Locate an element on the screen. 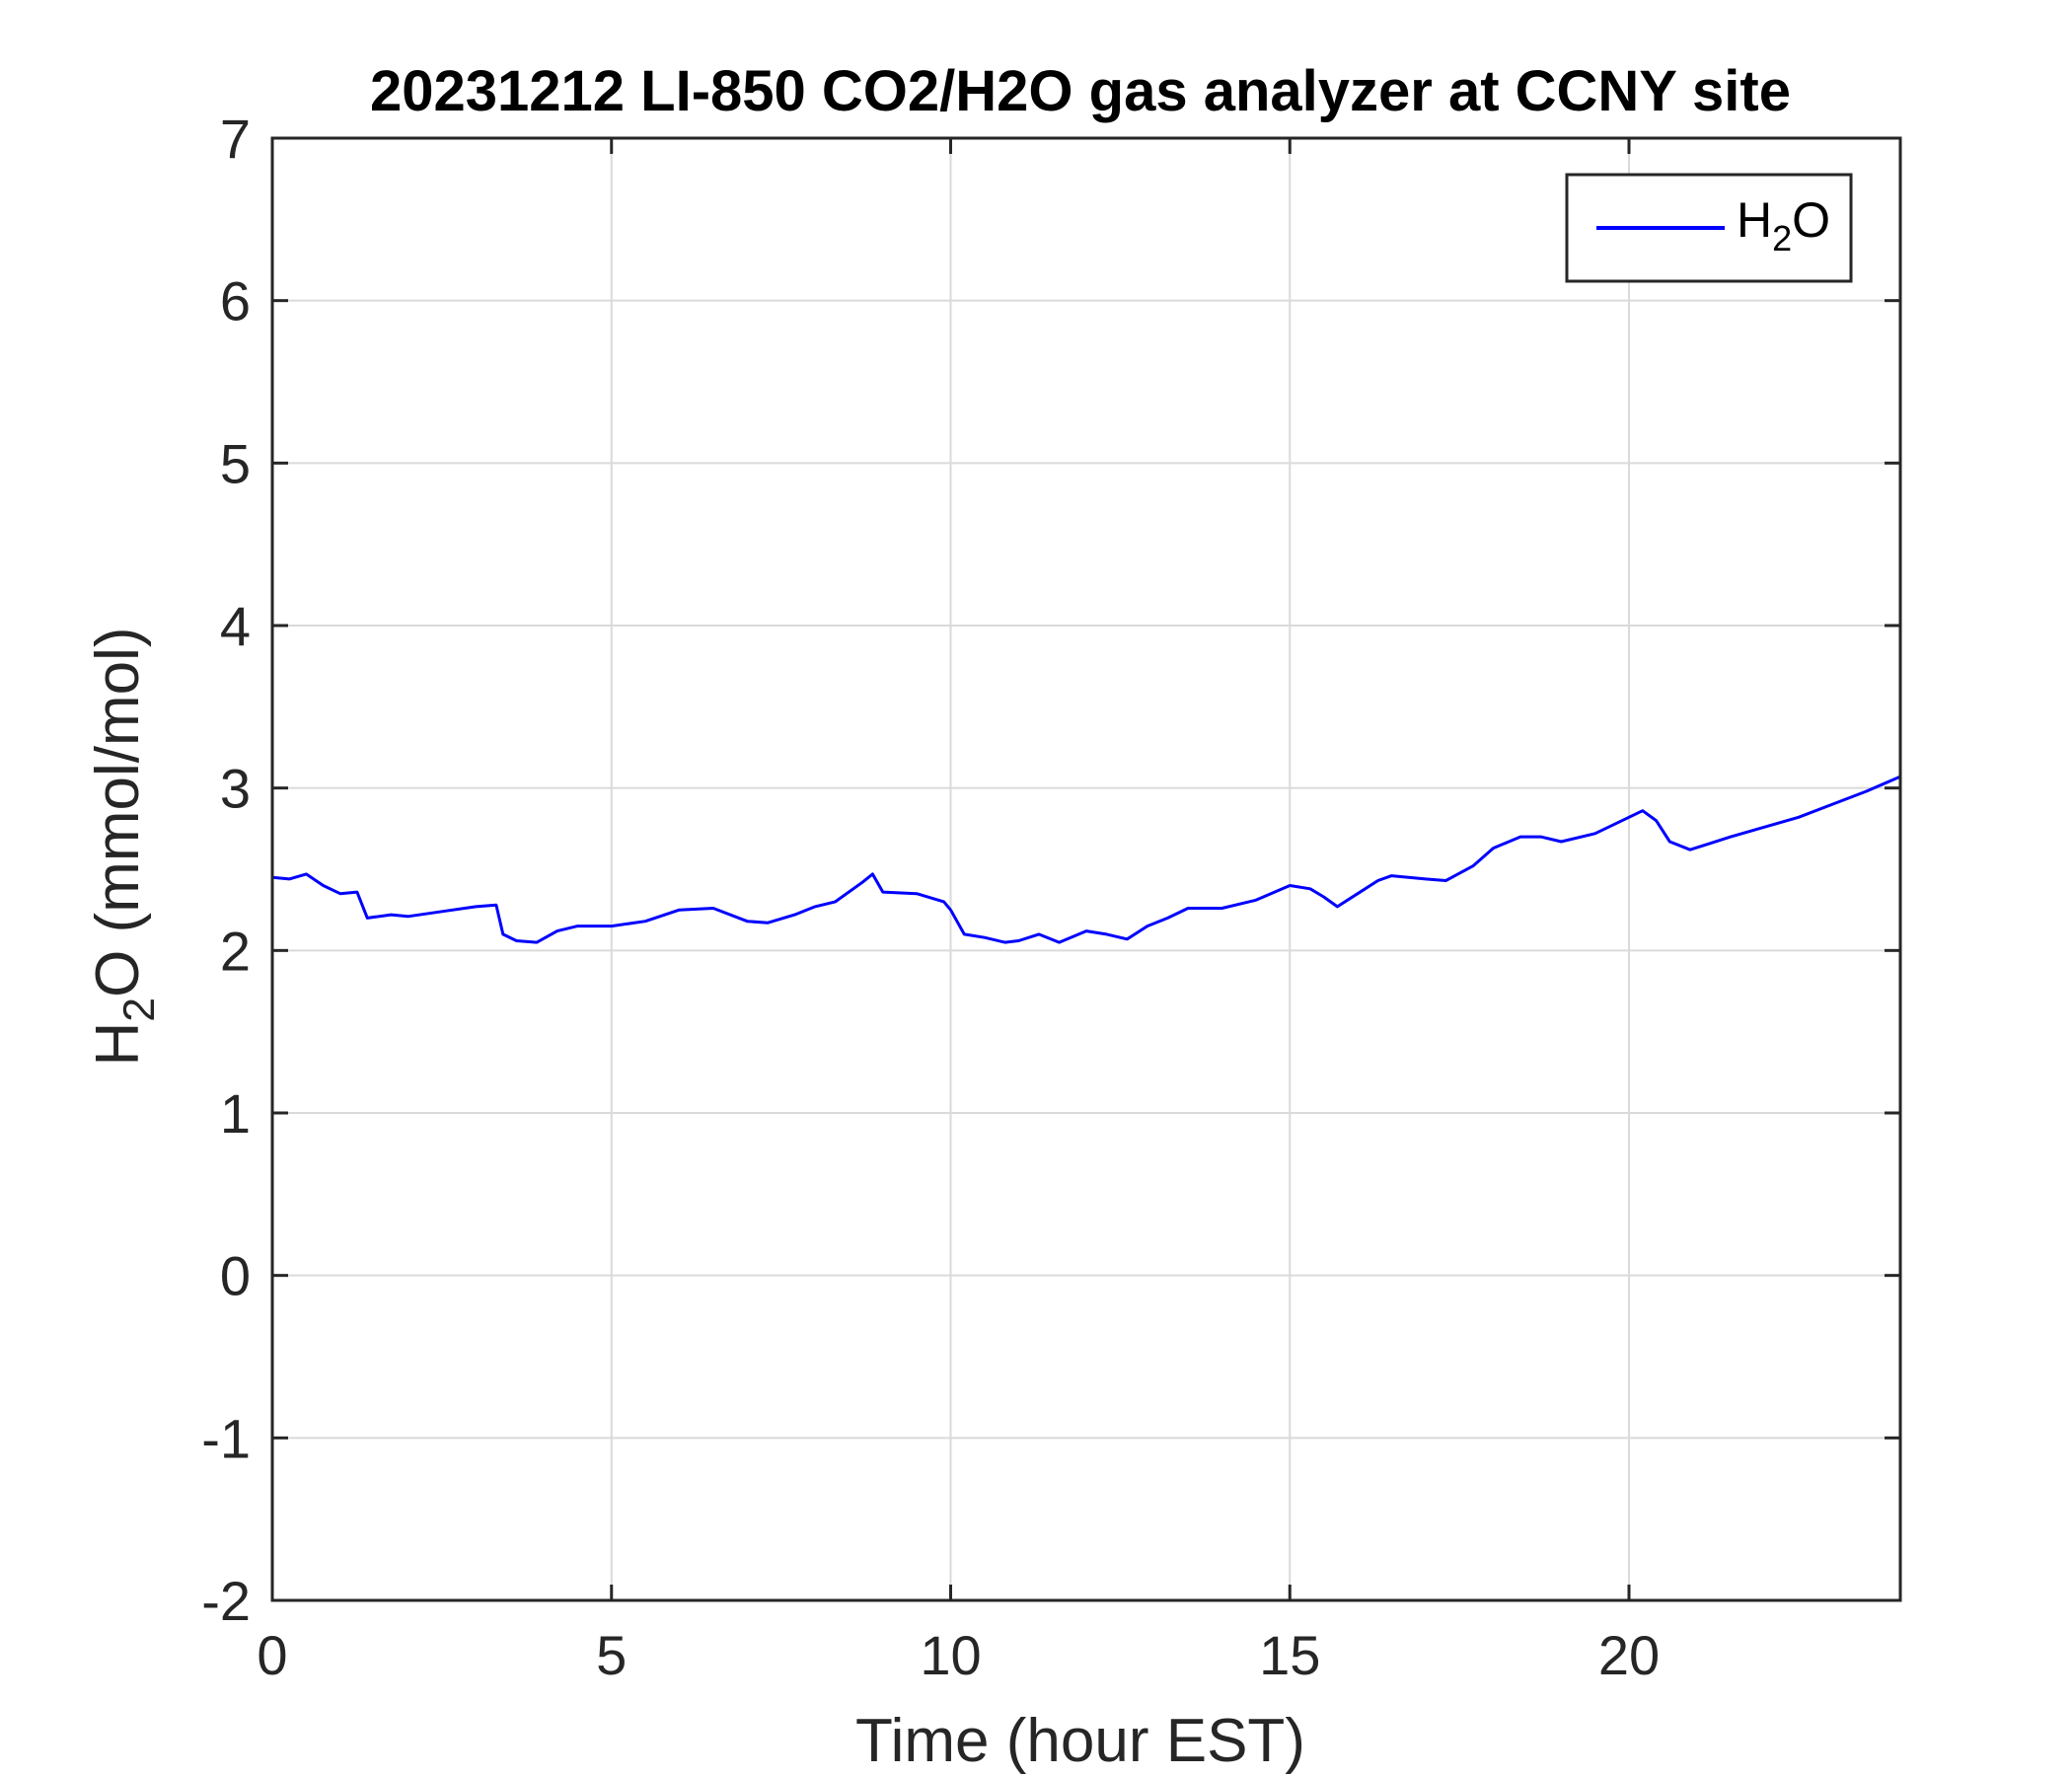 Image resolution: width=2072 pixels, height=1776 pixels. legend-label-subscript: 2 is located at coordinates (1782, 239).